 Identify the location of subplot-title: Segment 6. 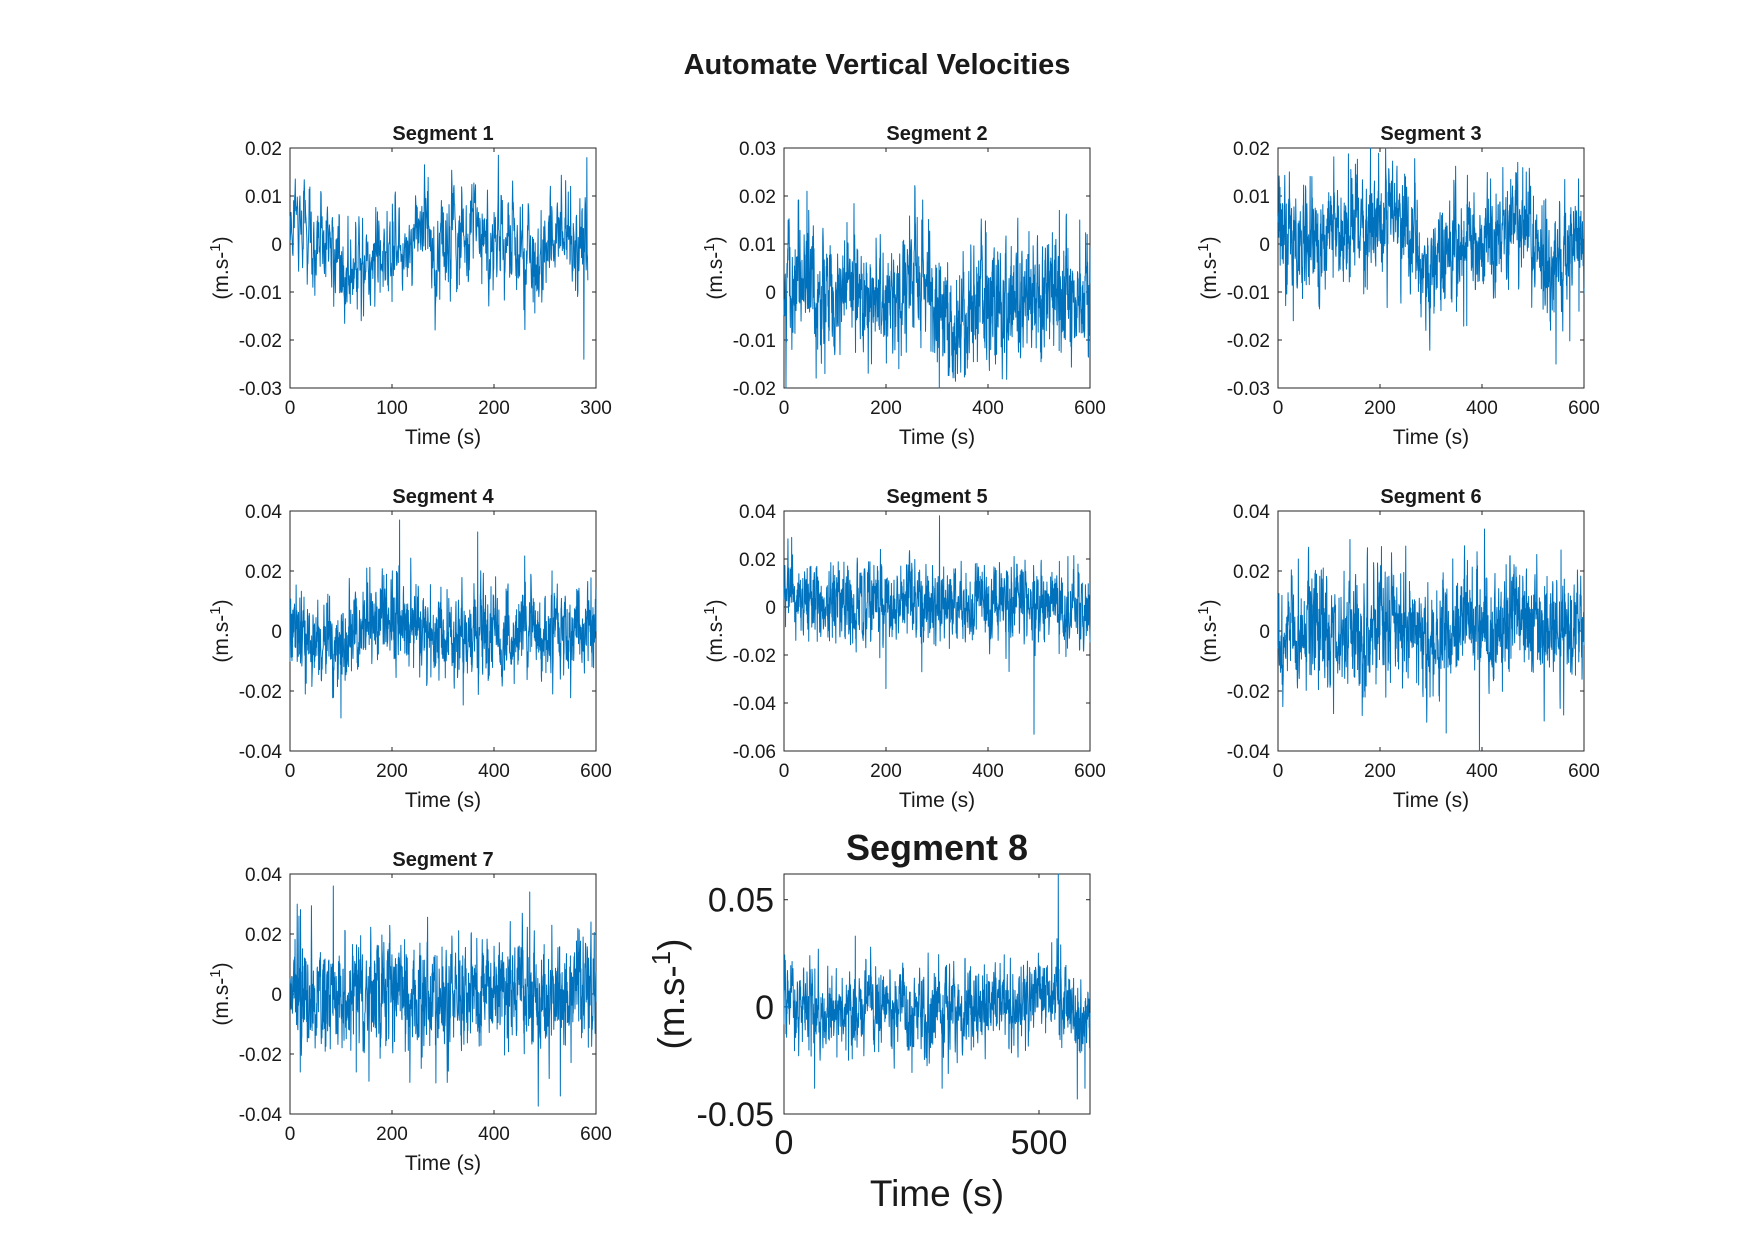
(1430, 497).